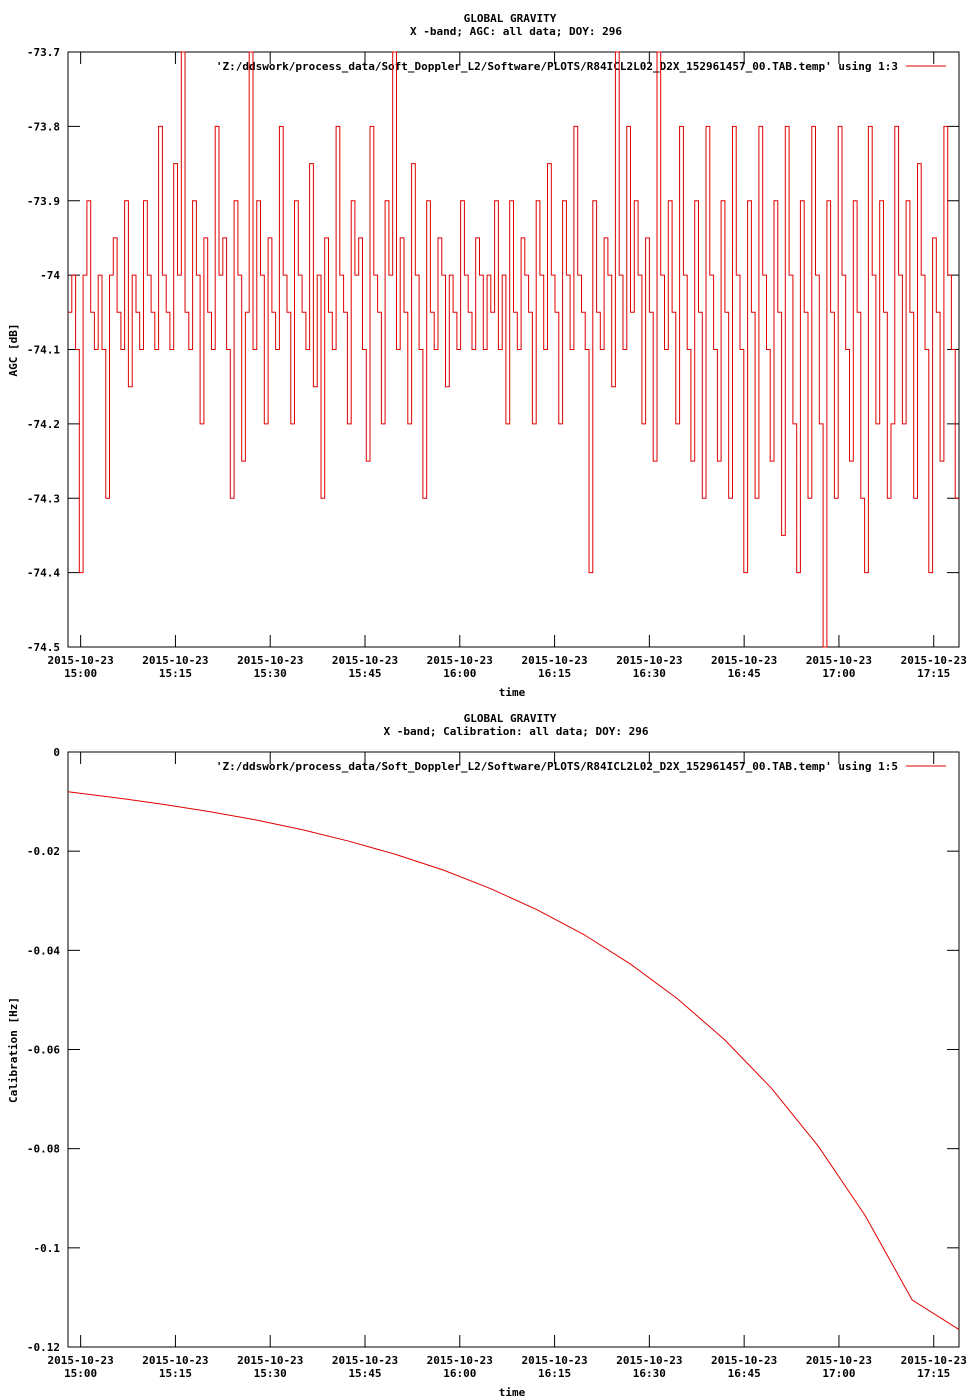 This screenshot has height=1400, width=980. I want to click on chart1-xtick-time: 17:15, so click(933, 673).